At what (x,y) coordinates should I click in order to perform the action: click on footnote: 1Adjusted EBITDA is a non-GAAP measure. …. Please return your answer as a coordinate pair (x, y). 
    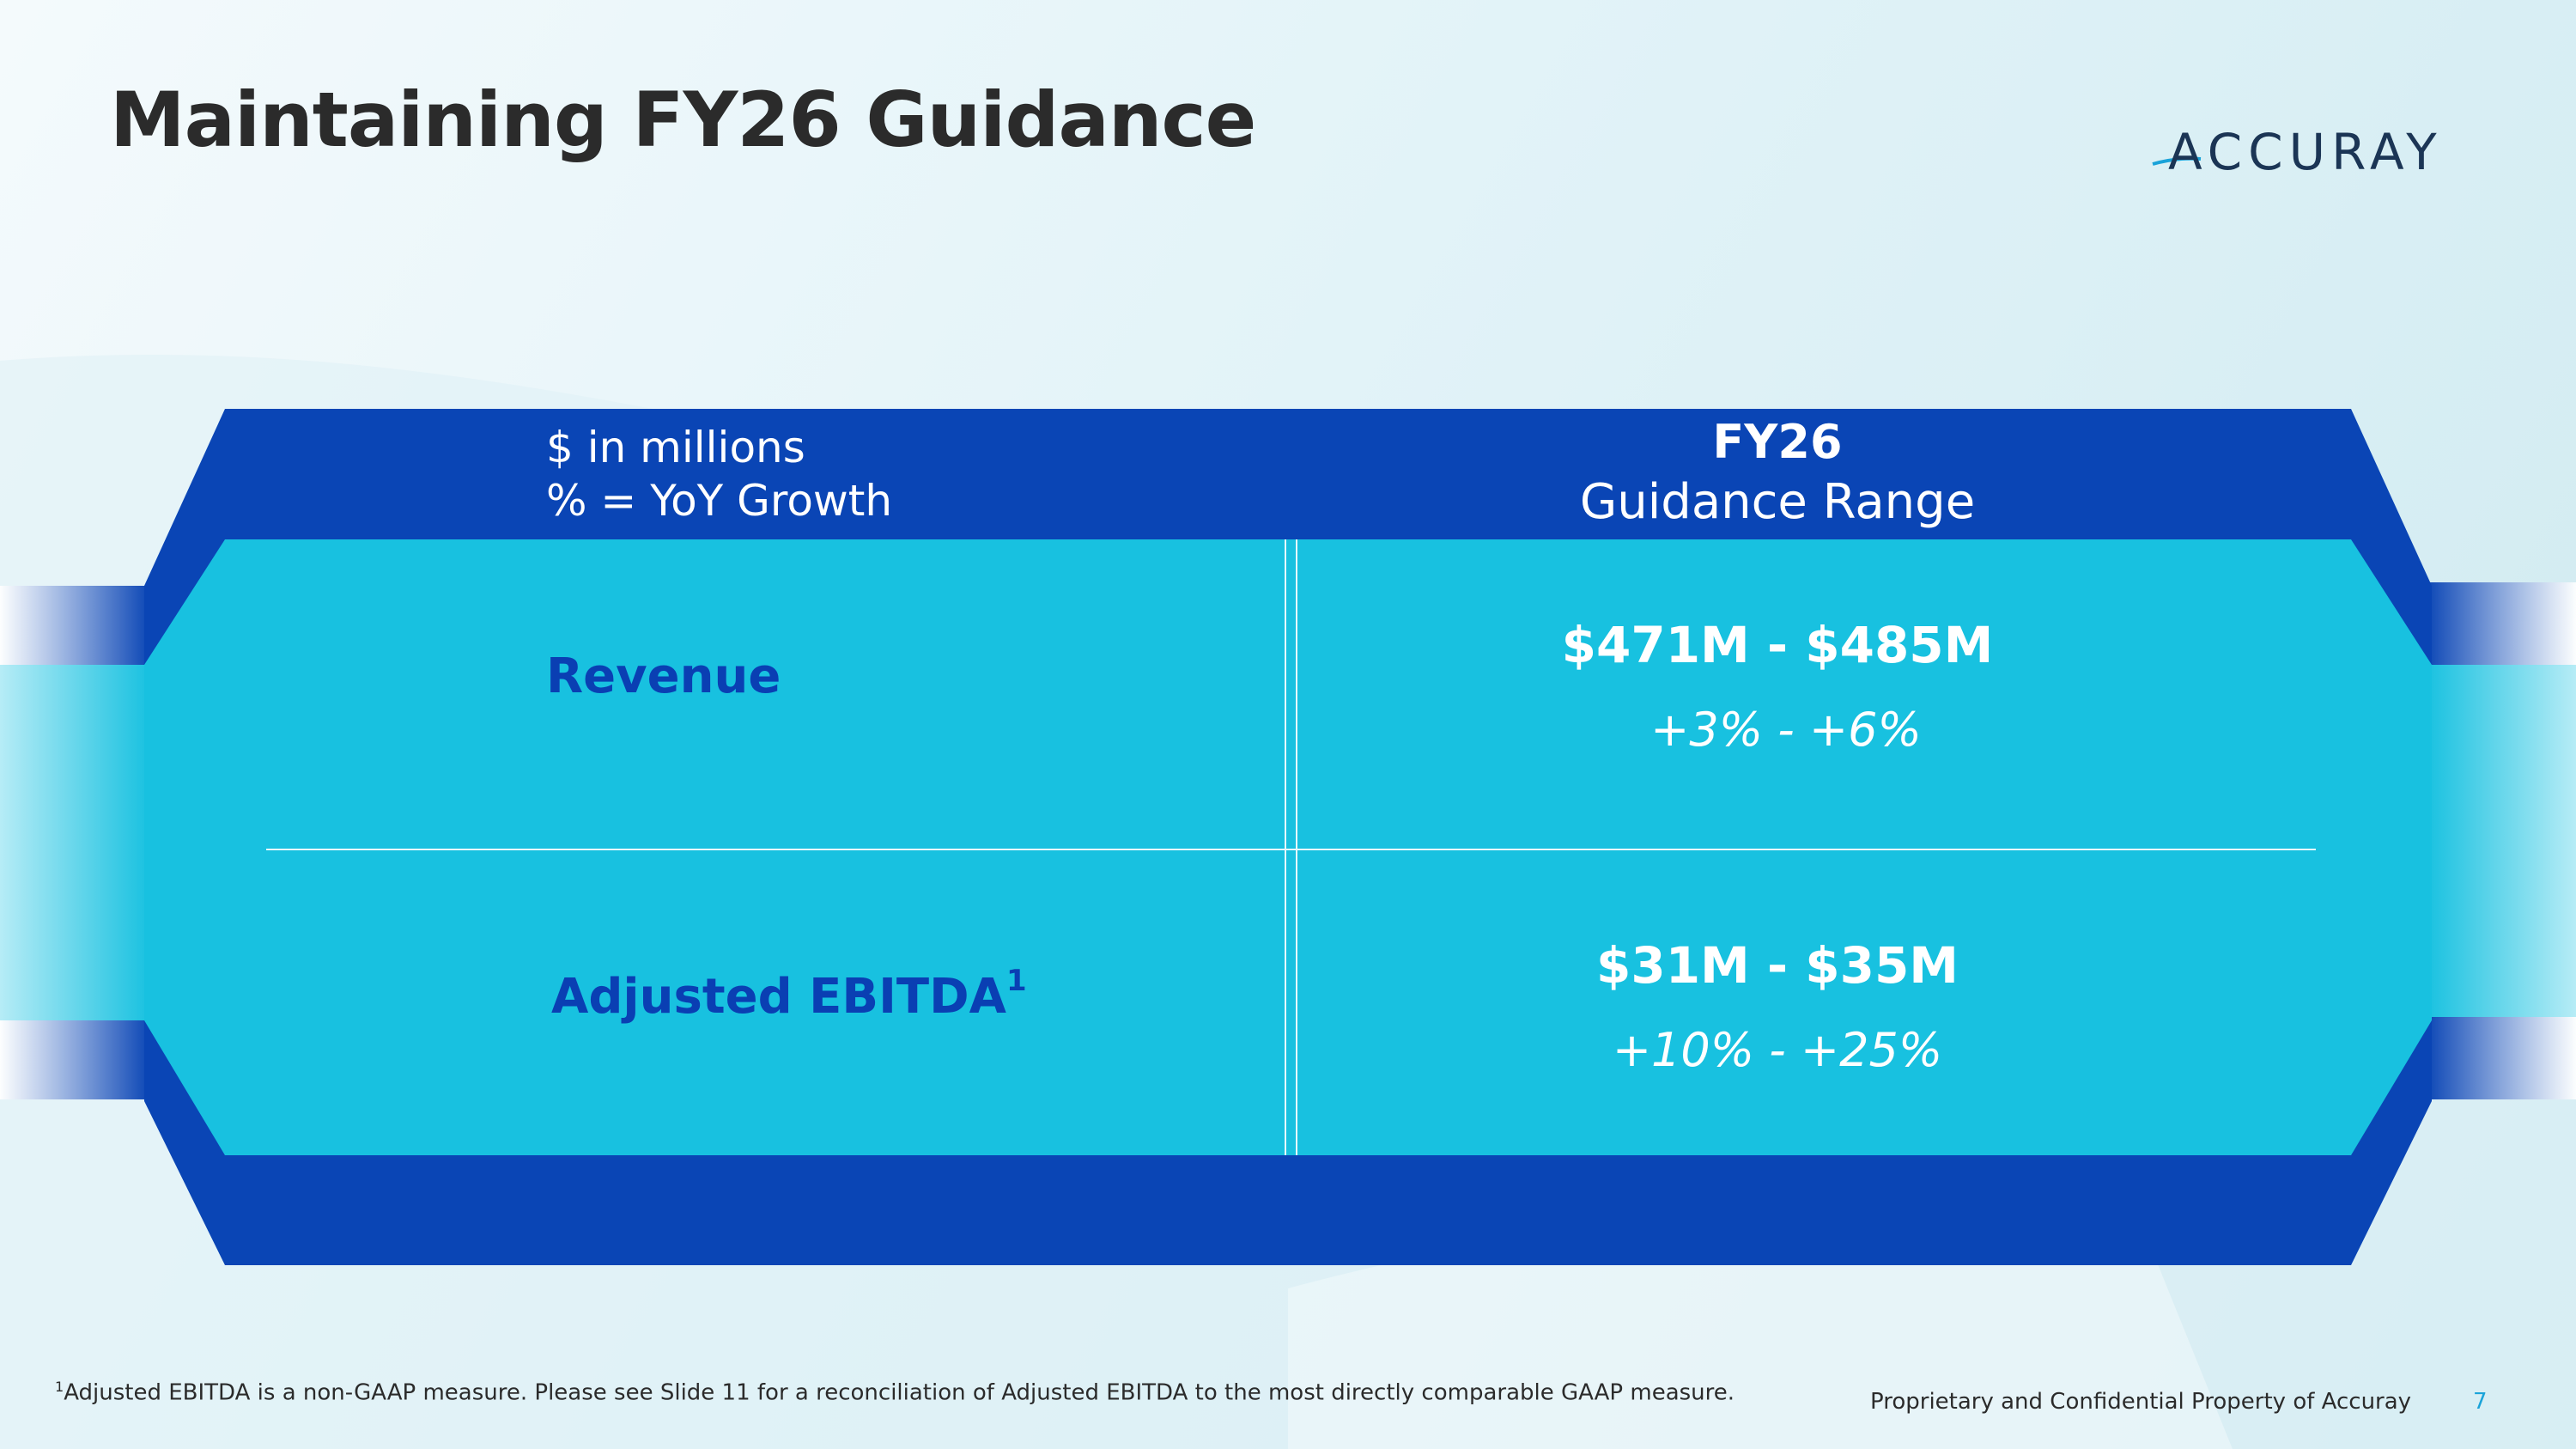
    Looking at the image, I should click on (895, 1392).